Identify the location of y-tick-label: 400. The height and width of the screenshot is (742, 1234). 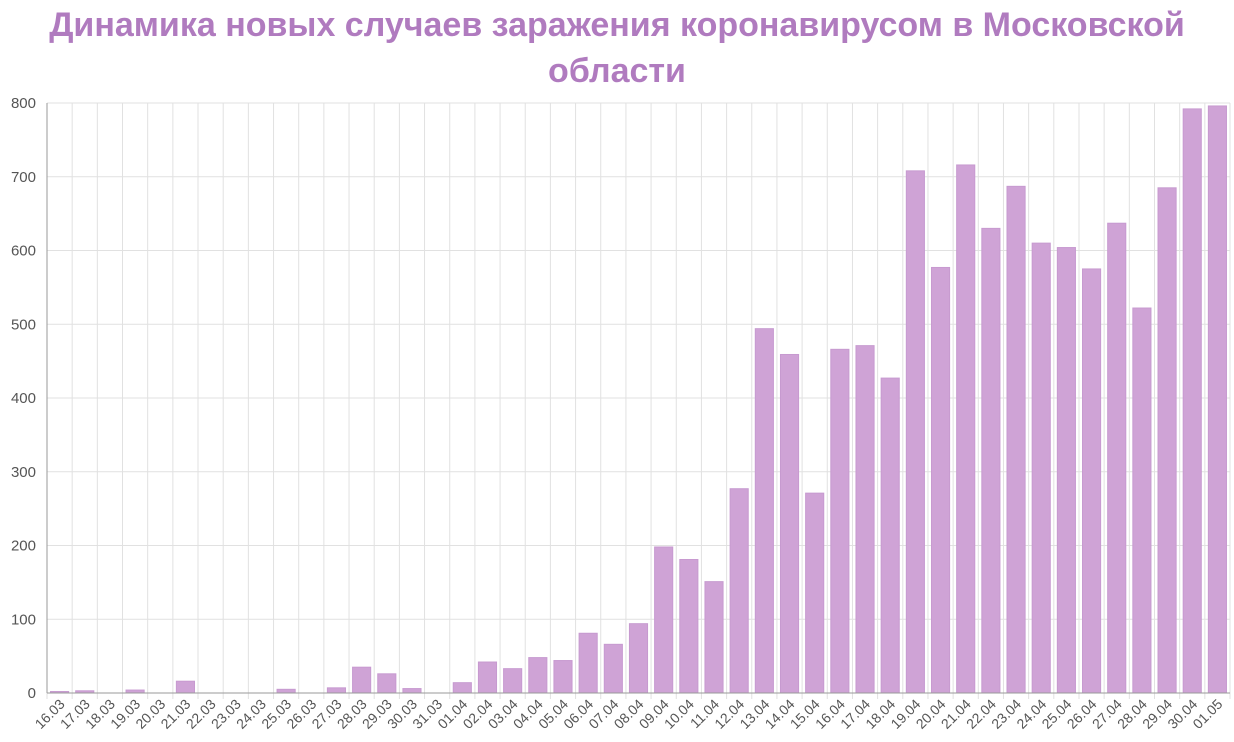
(23, 398).